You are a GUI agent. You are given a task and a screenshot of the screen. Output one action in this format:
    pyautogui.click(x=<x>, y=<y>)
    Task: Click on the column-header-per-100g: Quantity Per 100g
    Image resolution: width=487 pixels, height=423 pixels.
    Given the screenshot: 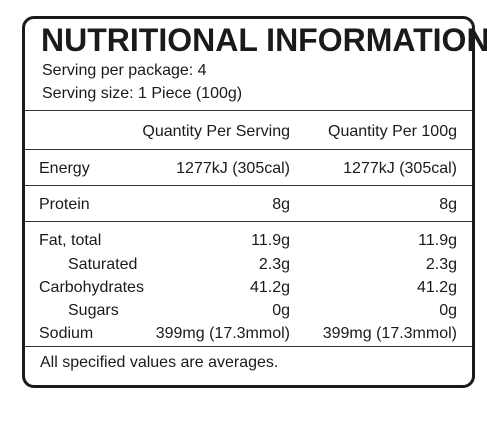 What is the action you would take?
    pyautogui.click(x=392, y=131)
    